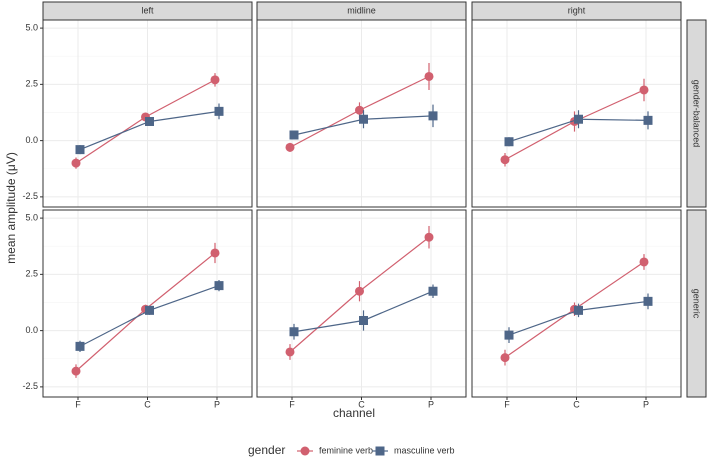 This screenshot has height=460, width=708. I want to click on legend-label: masculine verb, so click(424, 450).